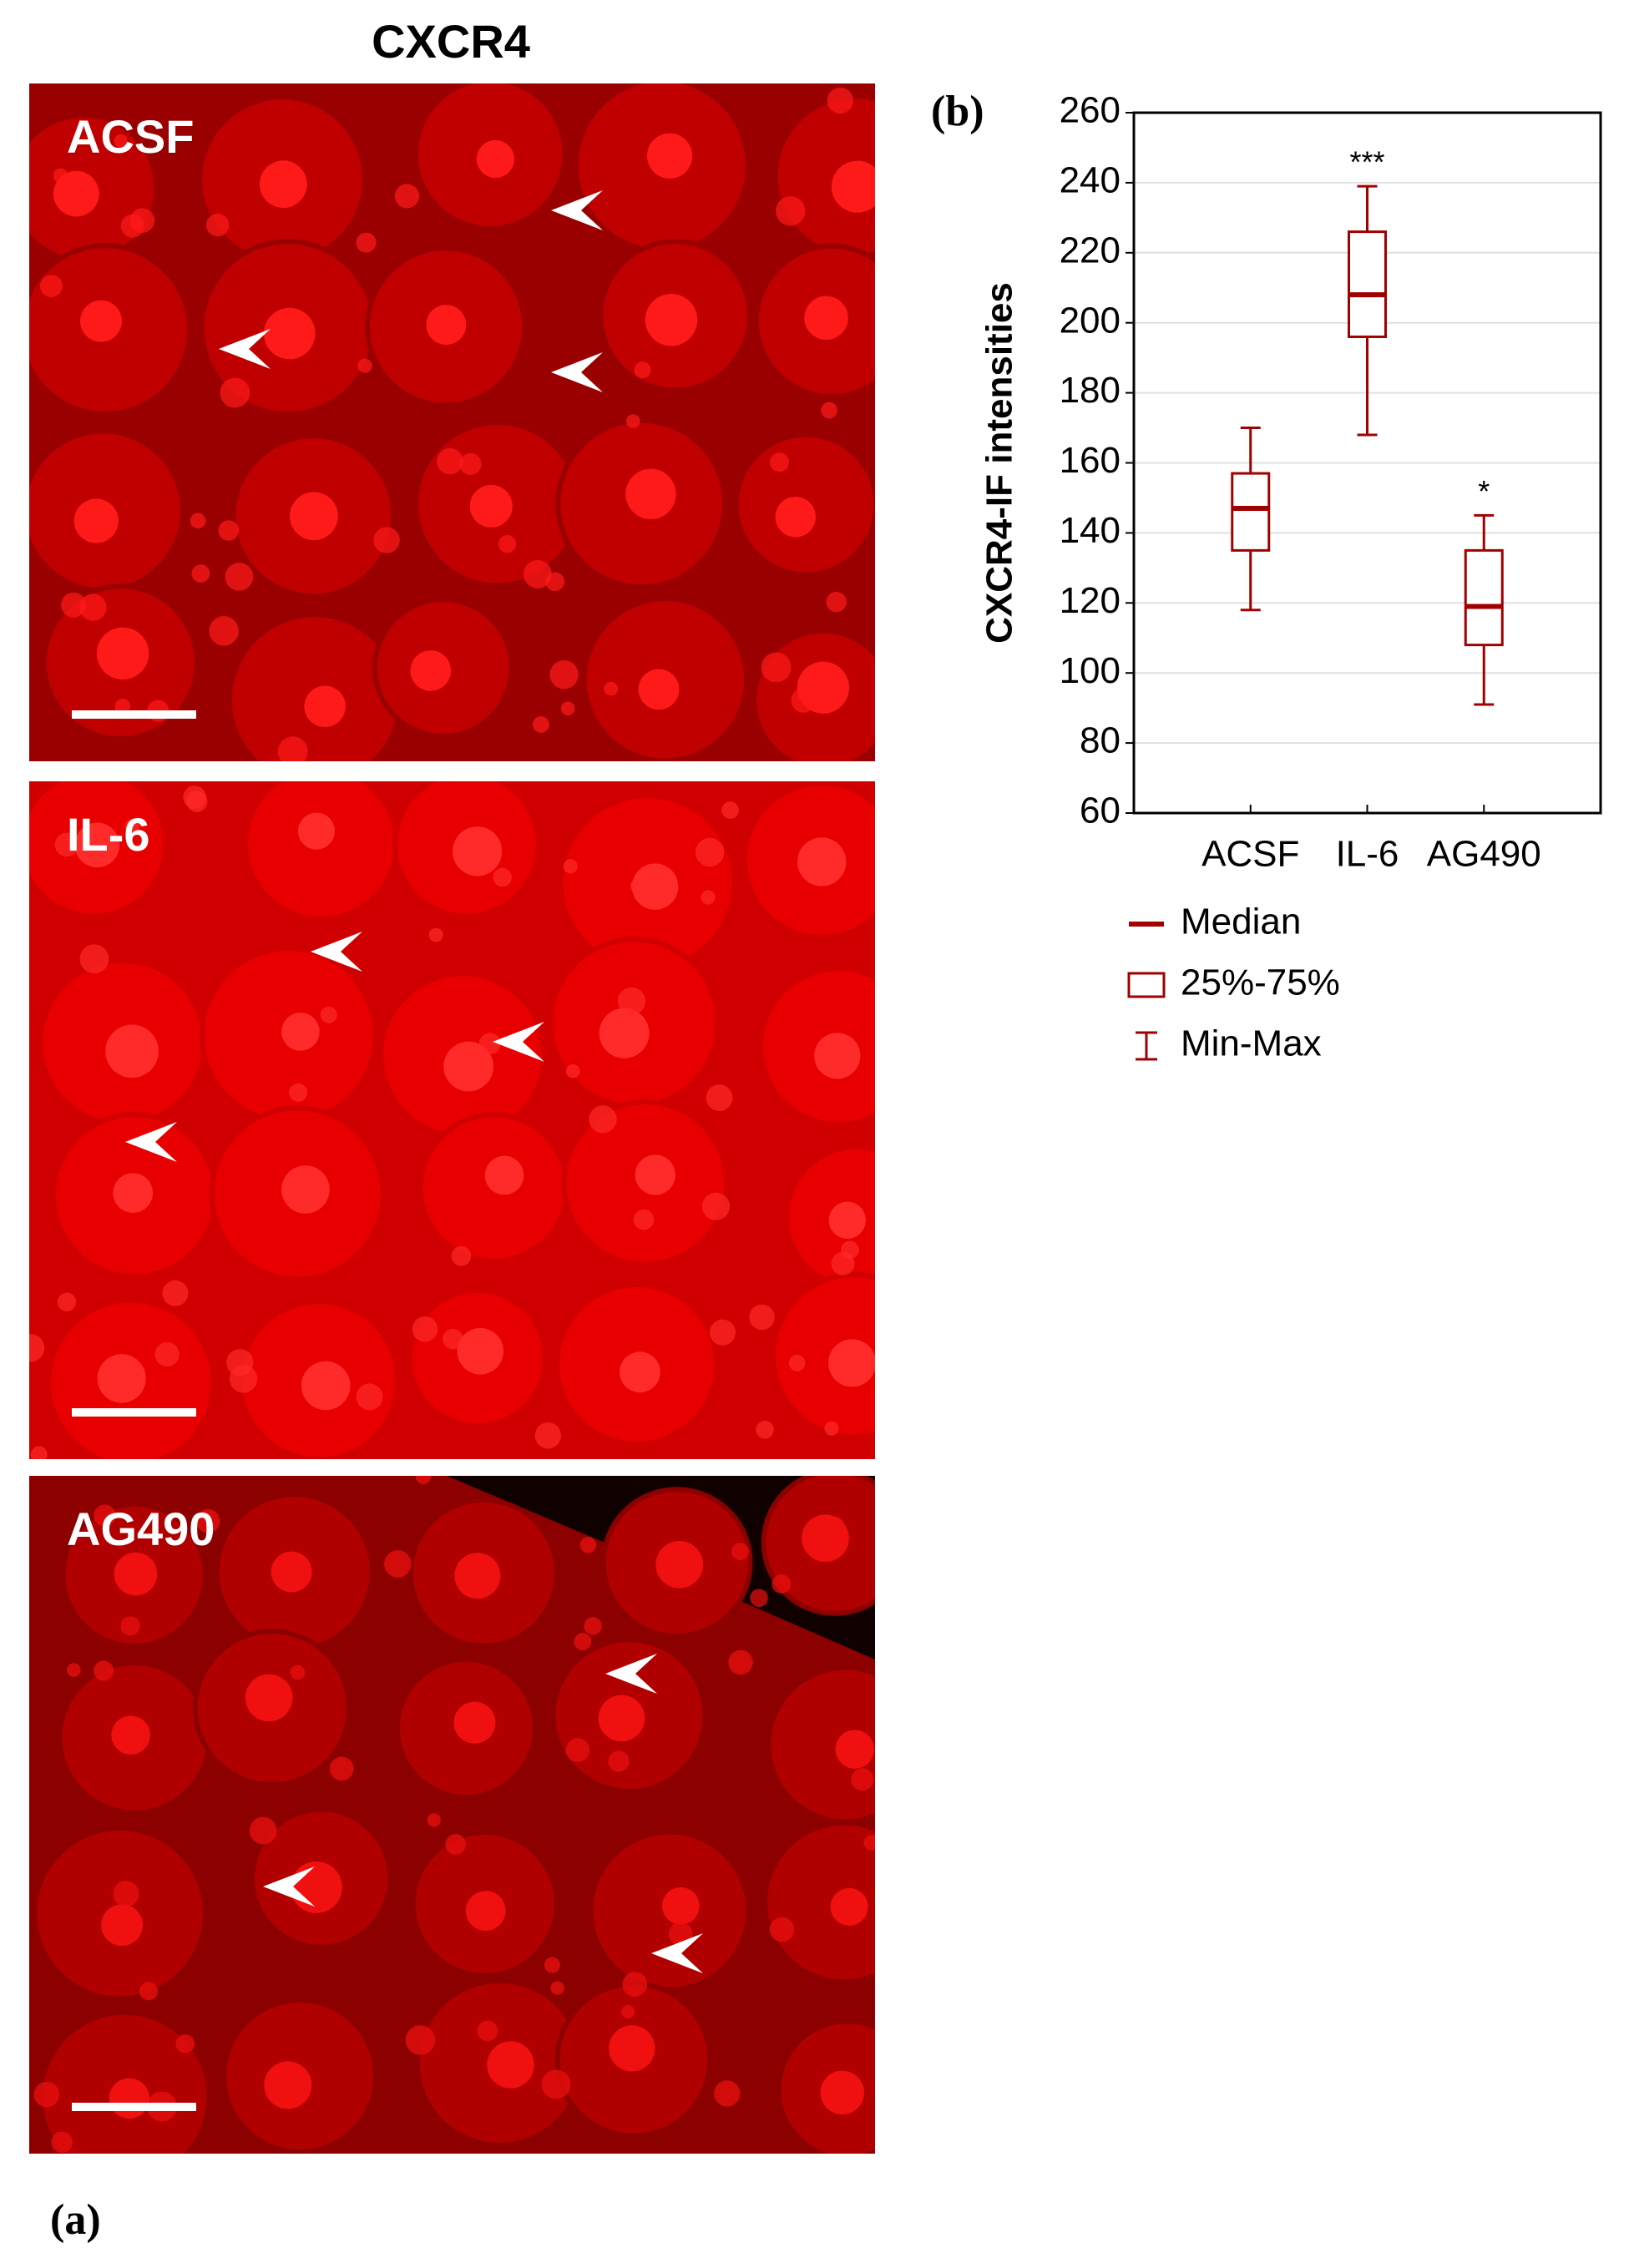 This screenshot has height=2268, width=1634. Describe the element at coordinates (1090, 181) in the screenshot. I see `y-tick-label: 240` at that location.